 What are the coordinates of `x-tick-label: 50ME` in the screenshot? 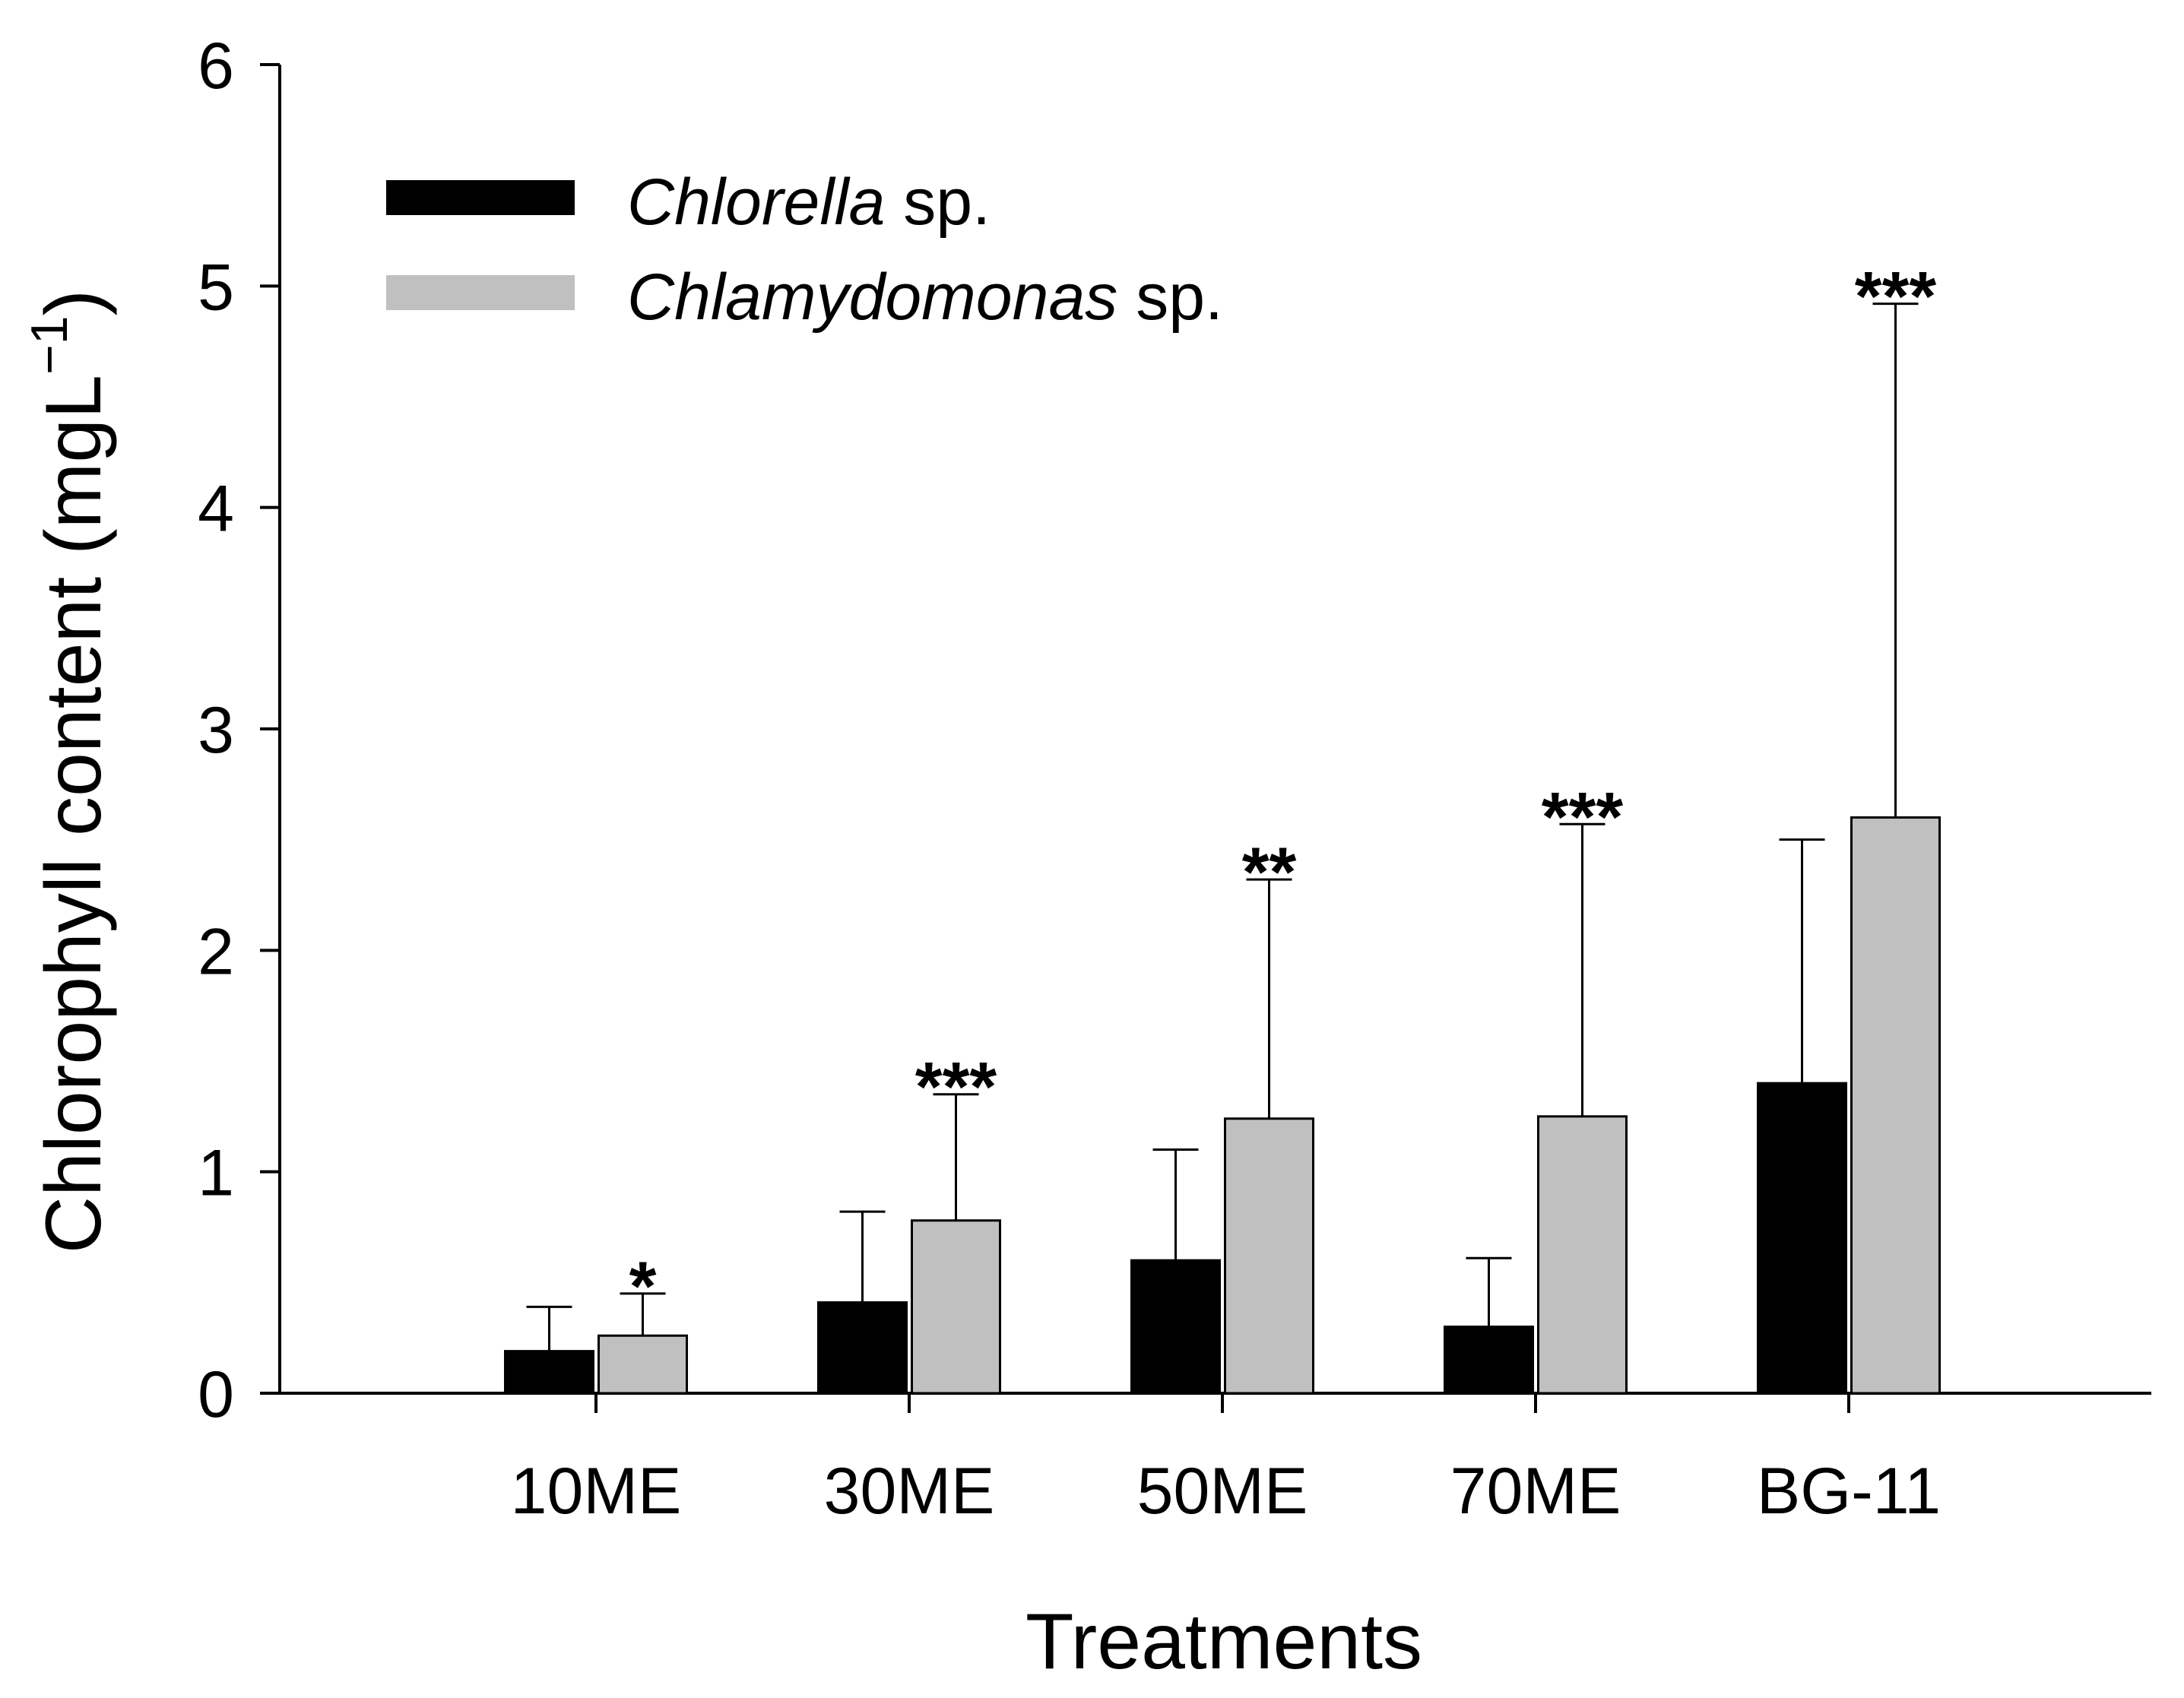 It's located at (1222, 1492).